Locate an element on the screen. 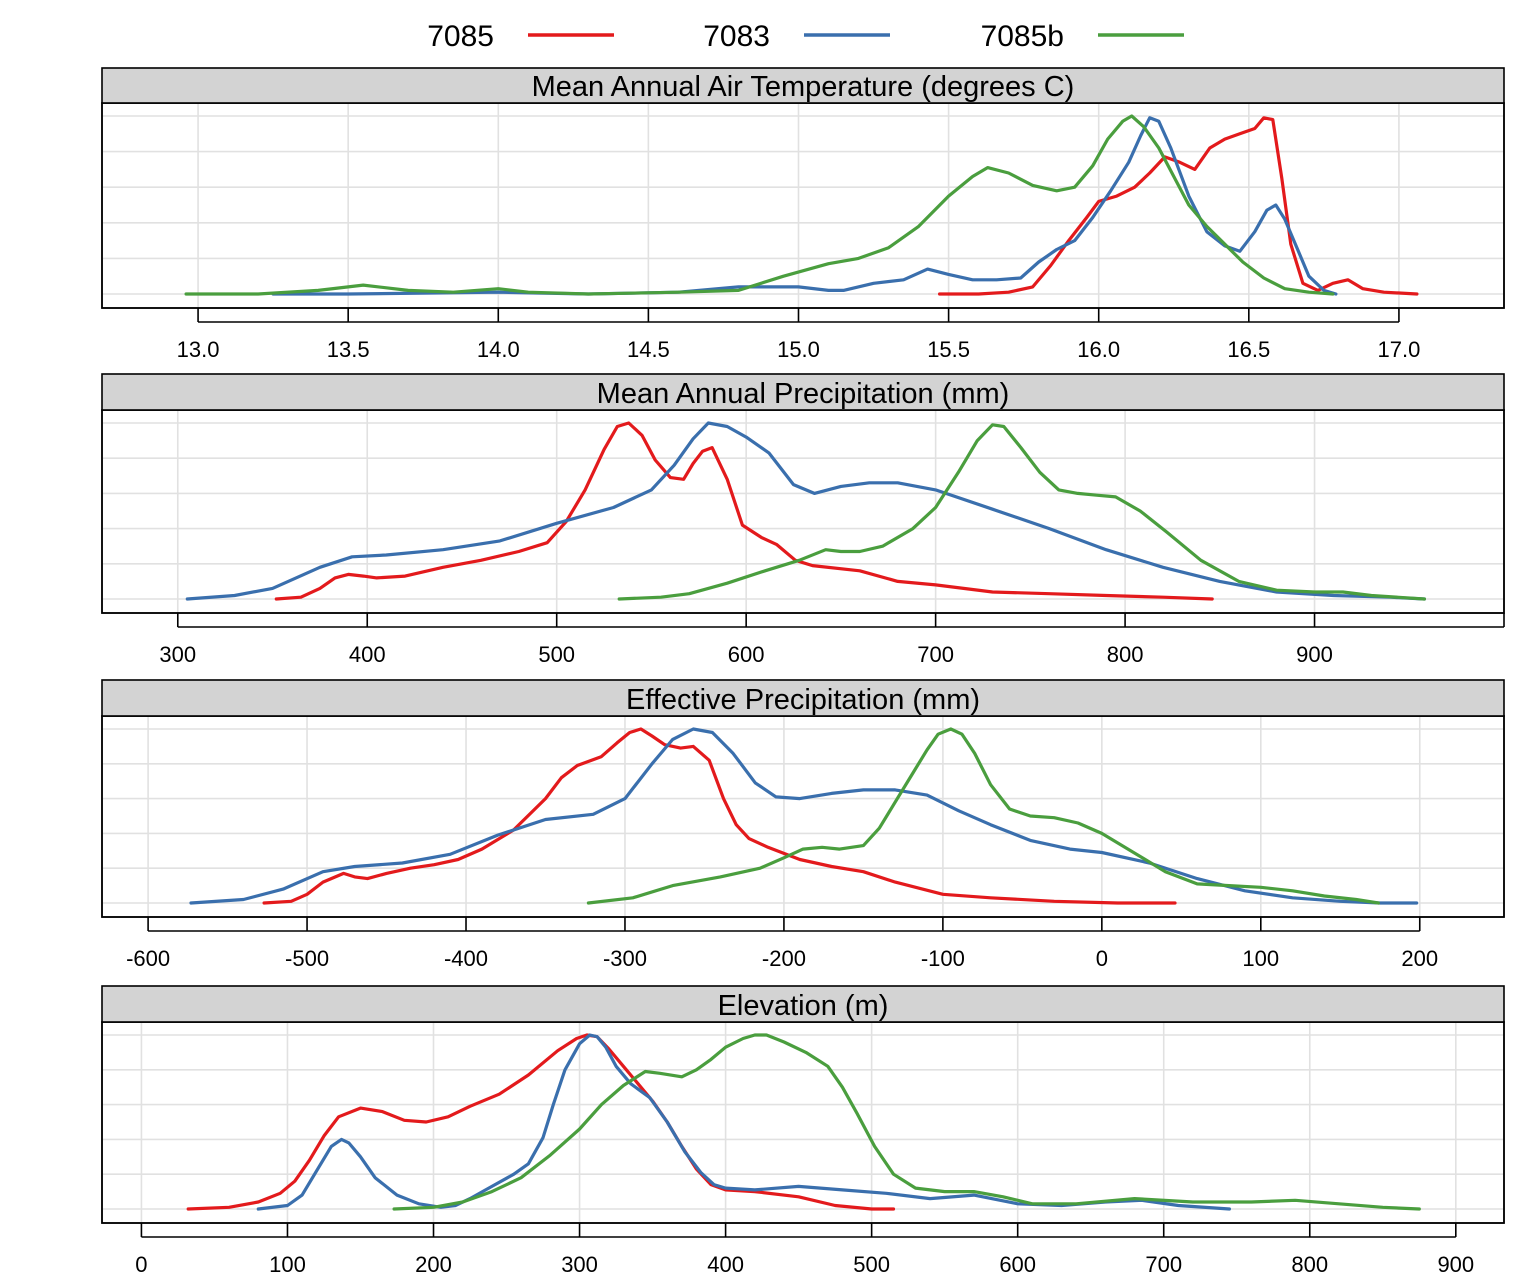  x-axis: -600 -500 -400 -300 -200 -100 0 100 200 is located at coordinates (782, 944).